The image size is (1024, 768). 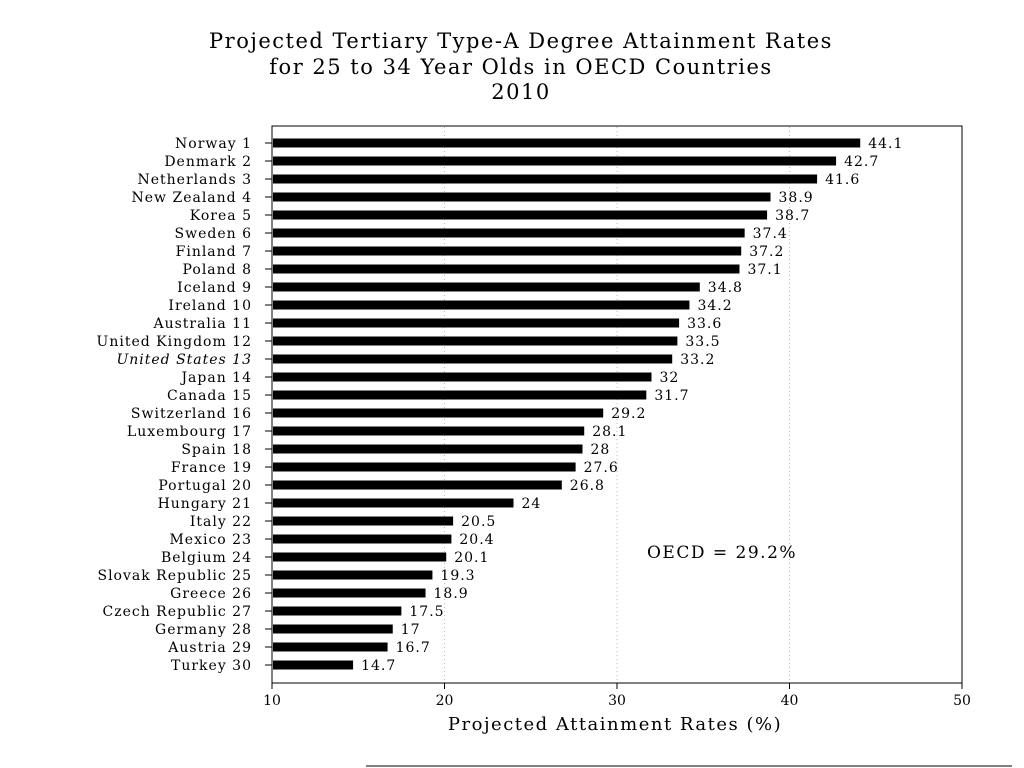 I want to click on value-label: 14.7, so click(x=378, y=666).